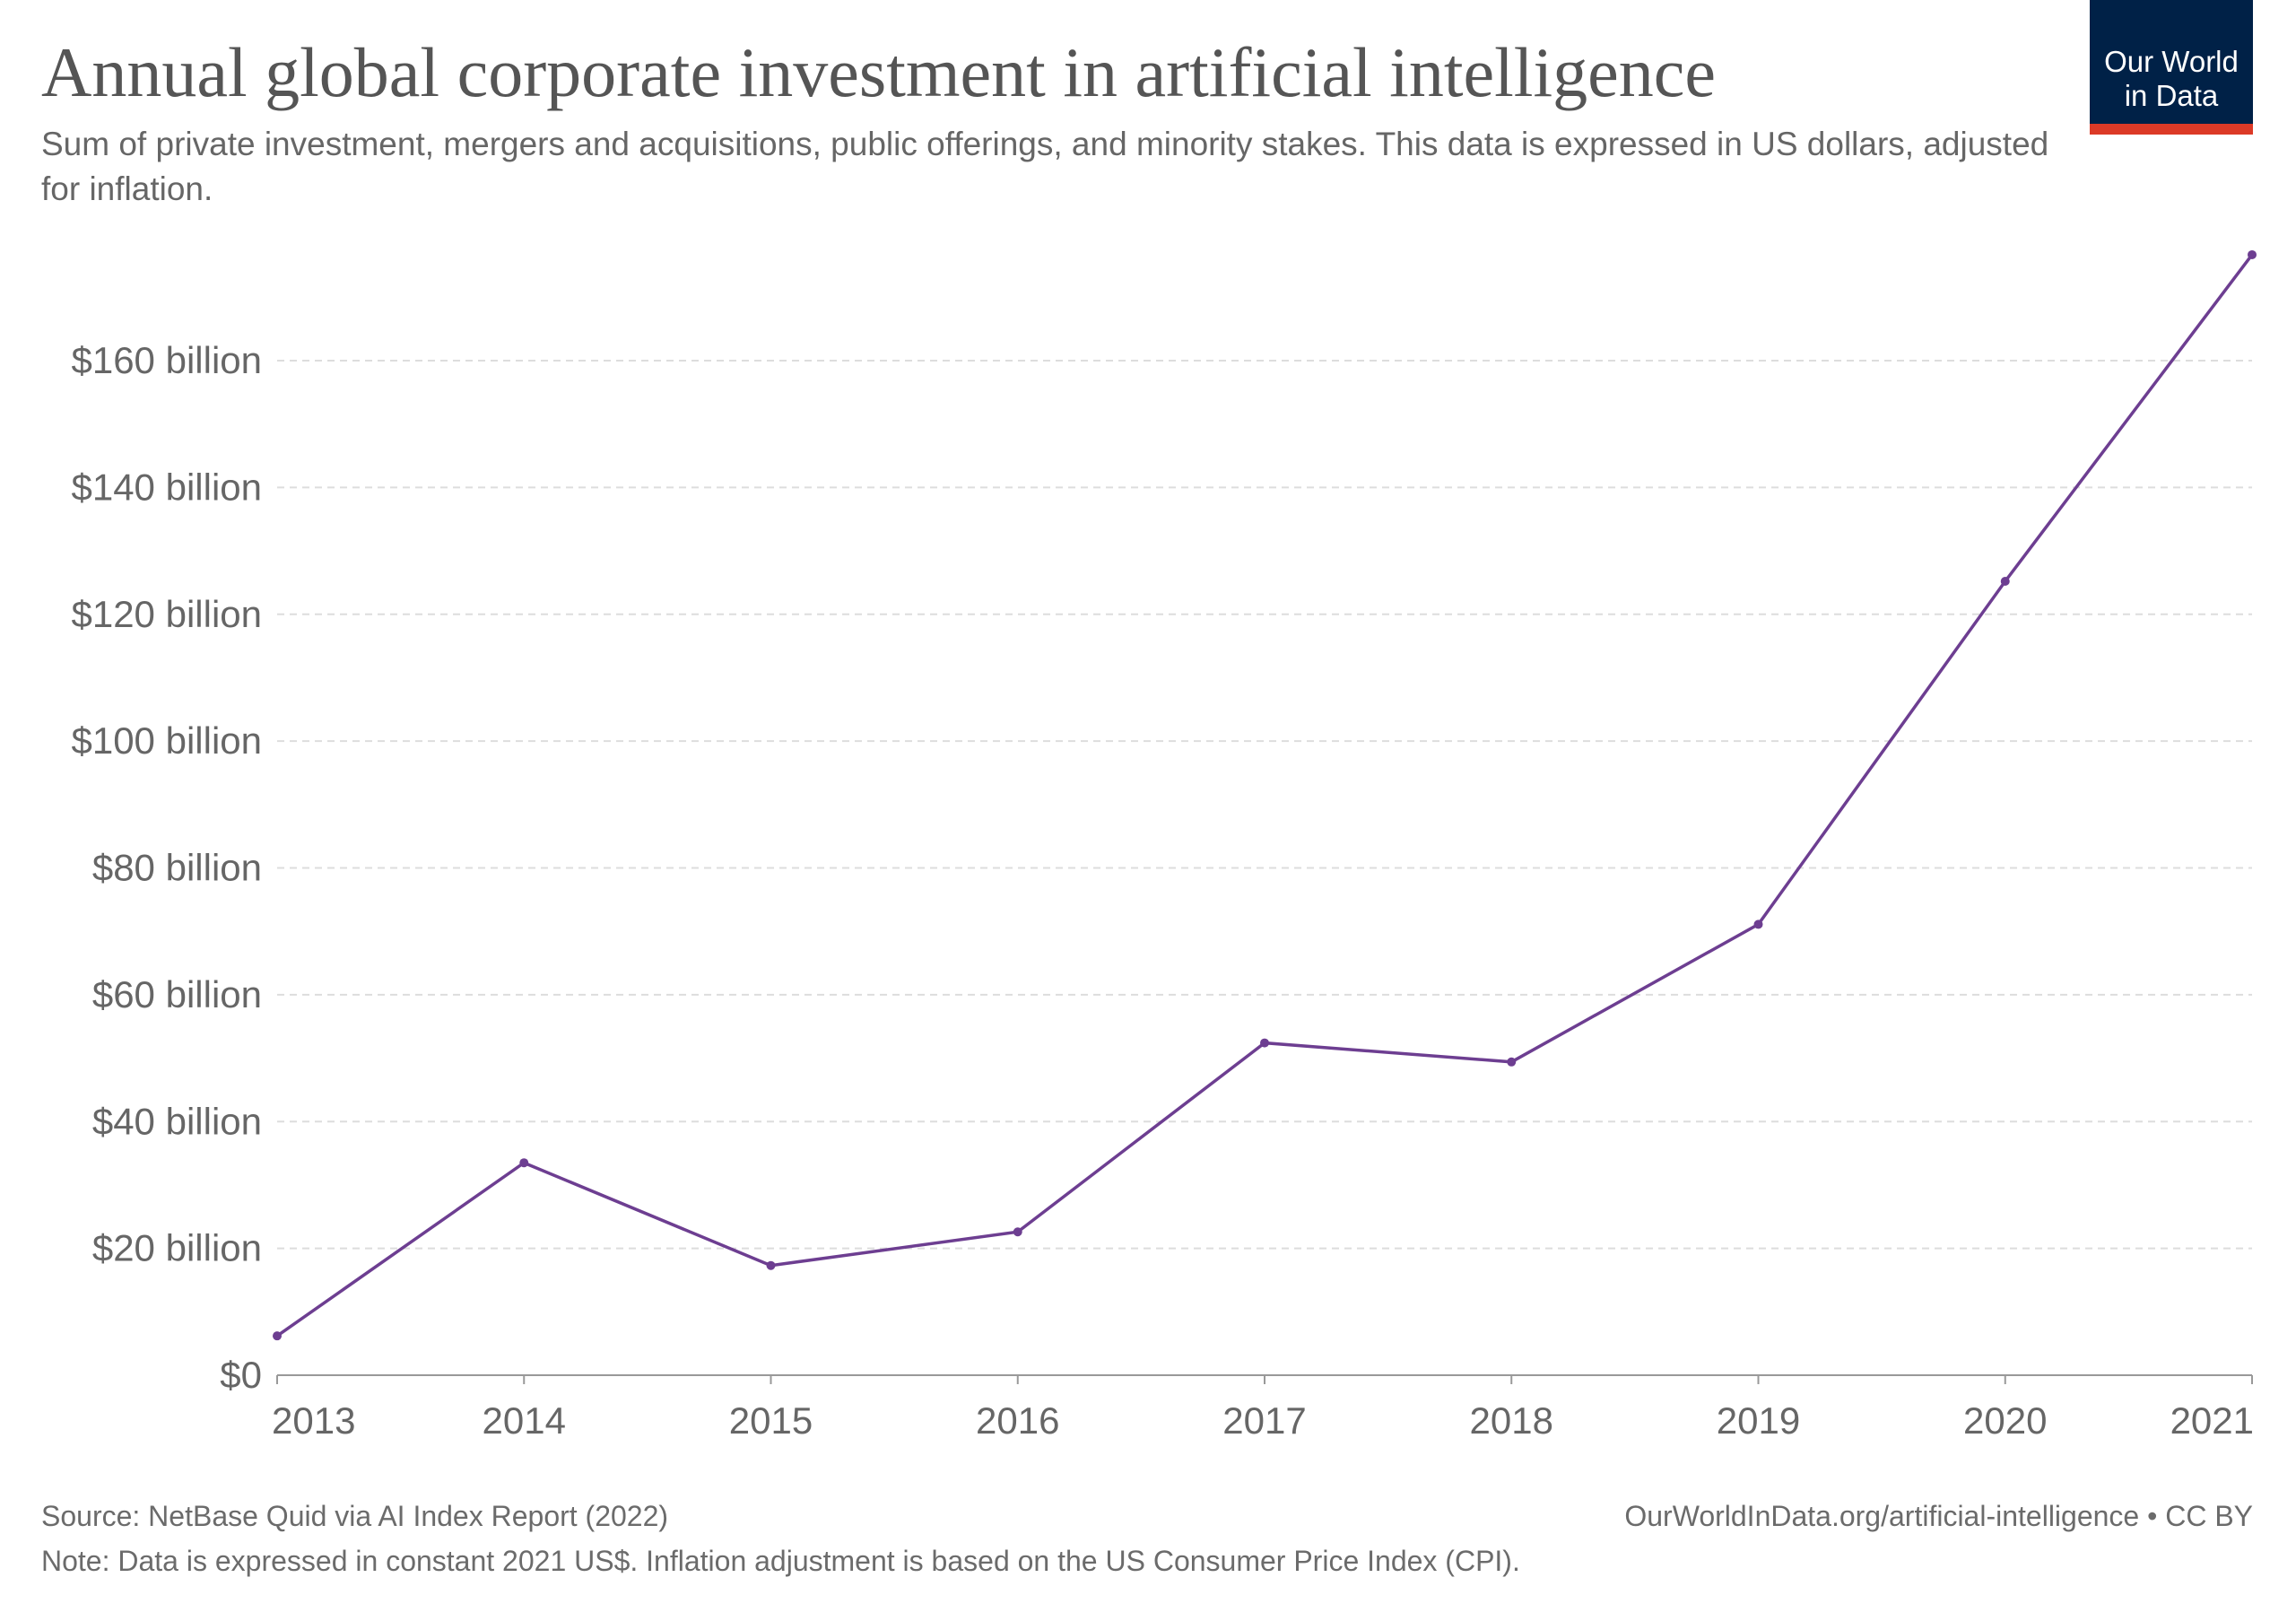 The image size is (2296, 1621). What do you see at coordinates (166, 614) in the screenshot?
I see `y-tick-label: $120 billion` at bounding box center [166, 614].